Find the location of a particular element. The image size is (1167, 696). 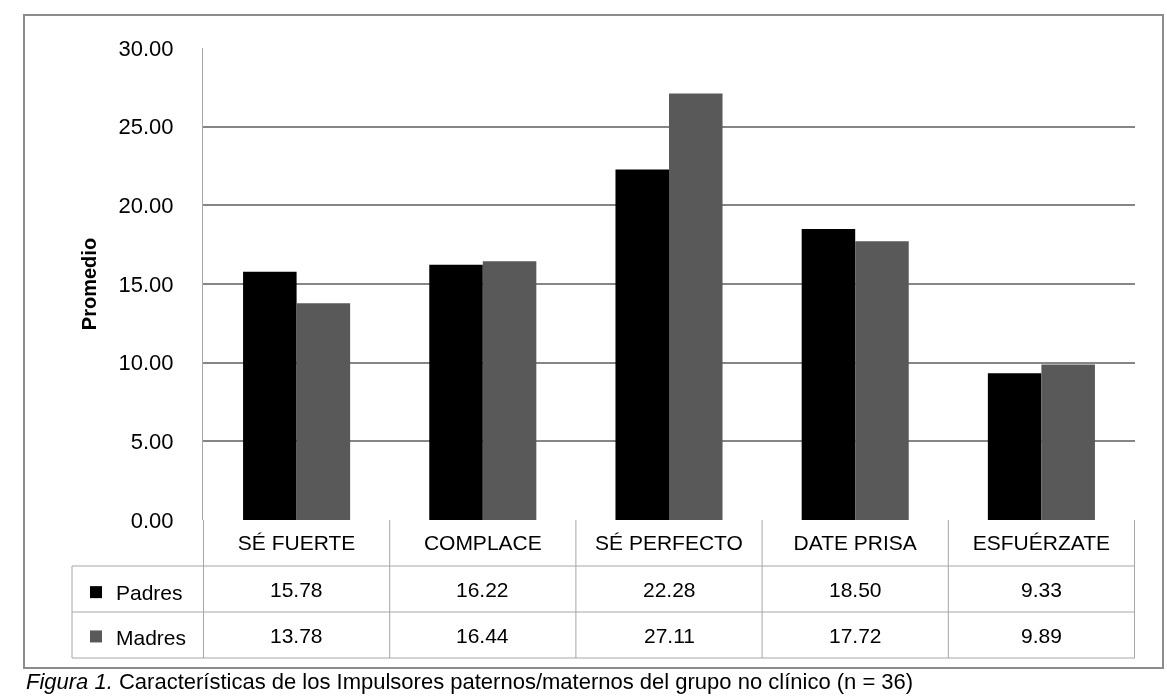

x-tick-label: ESFUÉRZATE is located at coordinates (1041, 542).